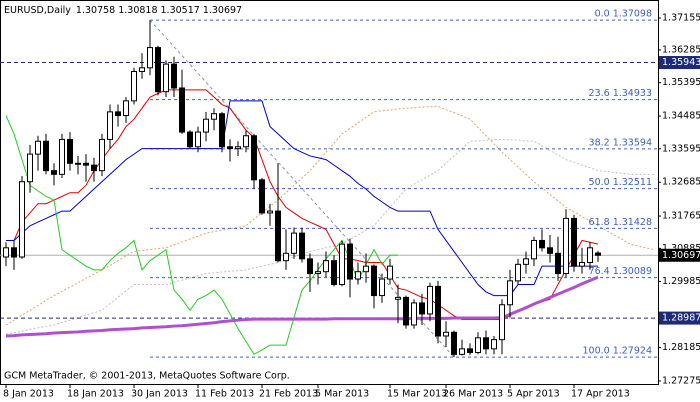 This screenshot has width=700, height=402. Describe the element at coordinates (473, 394) in the screenshot. I see `x-tick-label: 26 Mar 2013` at that location.